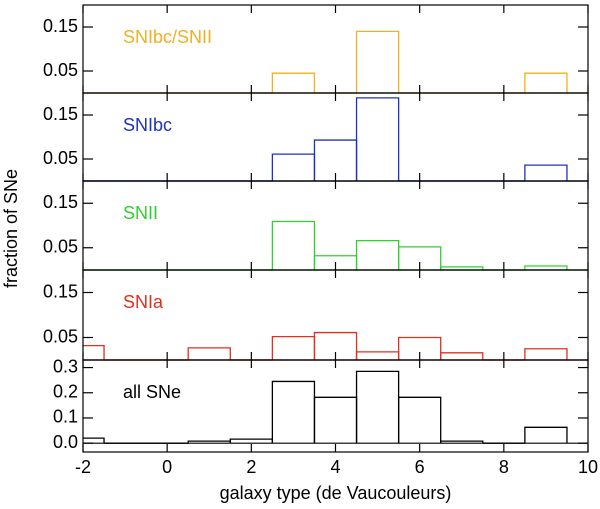 This screenshot has width=600, height=509. What do you see at coordinates (65, 392) in the screenshot?
I see `y-tick-label: 0.2` at bounding box center [65, 392].